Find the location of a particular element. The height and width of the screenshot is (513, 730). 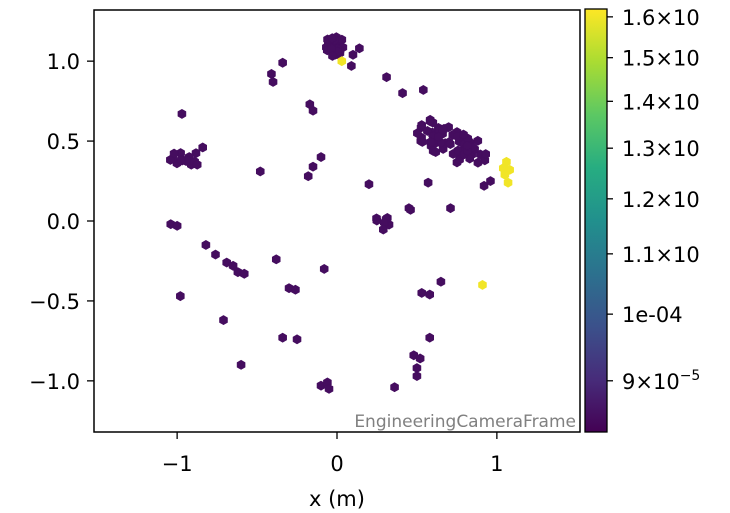

colorbar-tick-label: 1.5×10 is located at coordinates (661, 59).